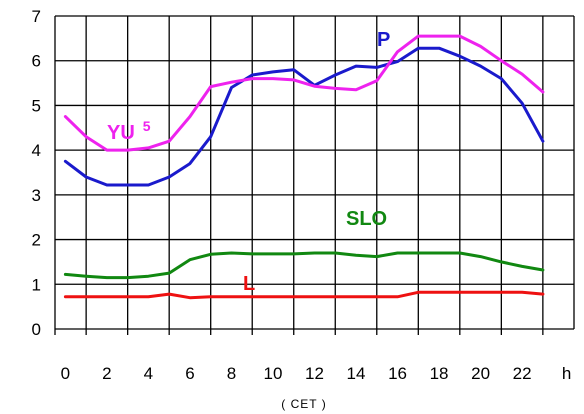 This screenshot has width=584, height=414. What do you see at coordinates (36, 240) in the screenshot?
I see `y-tick-label: 2` at bounding box center [36, 240].